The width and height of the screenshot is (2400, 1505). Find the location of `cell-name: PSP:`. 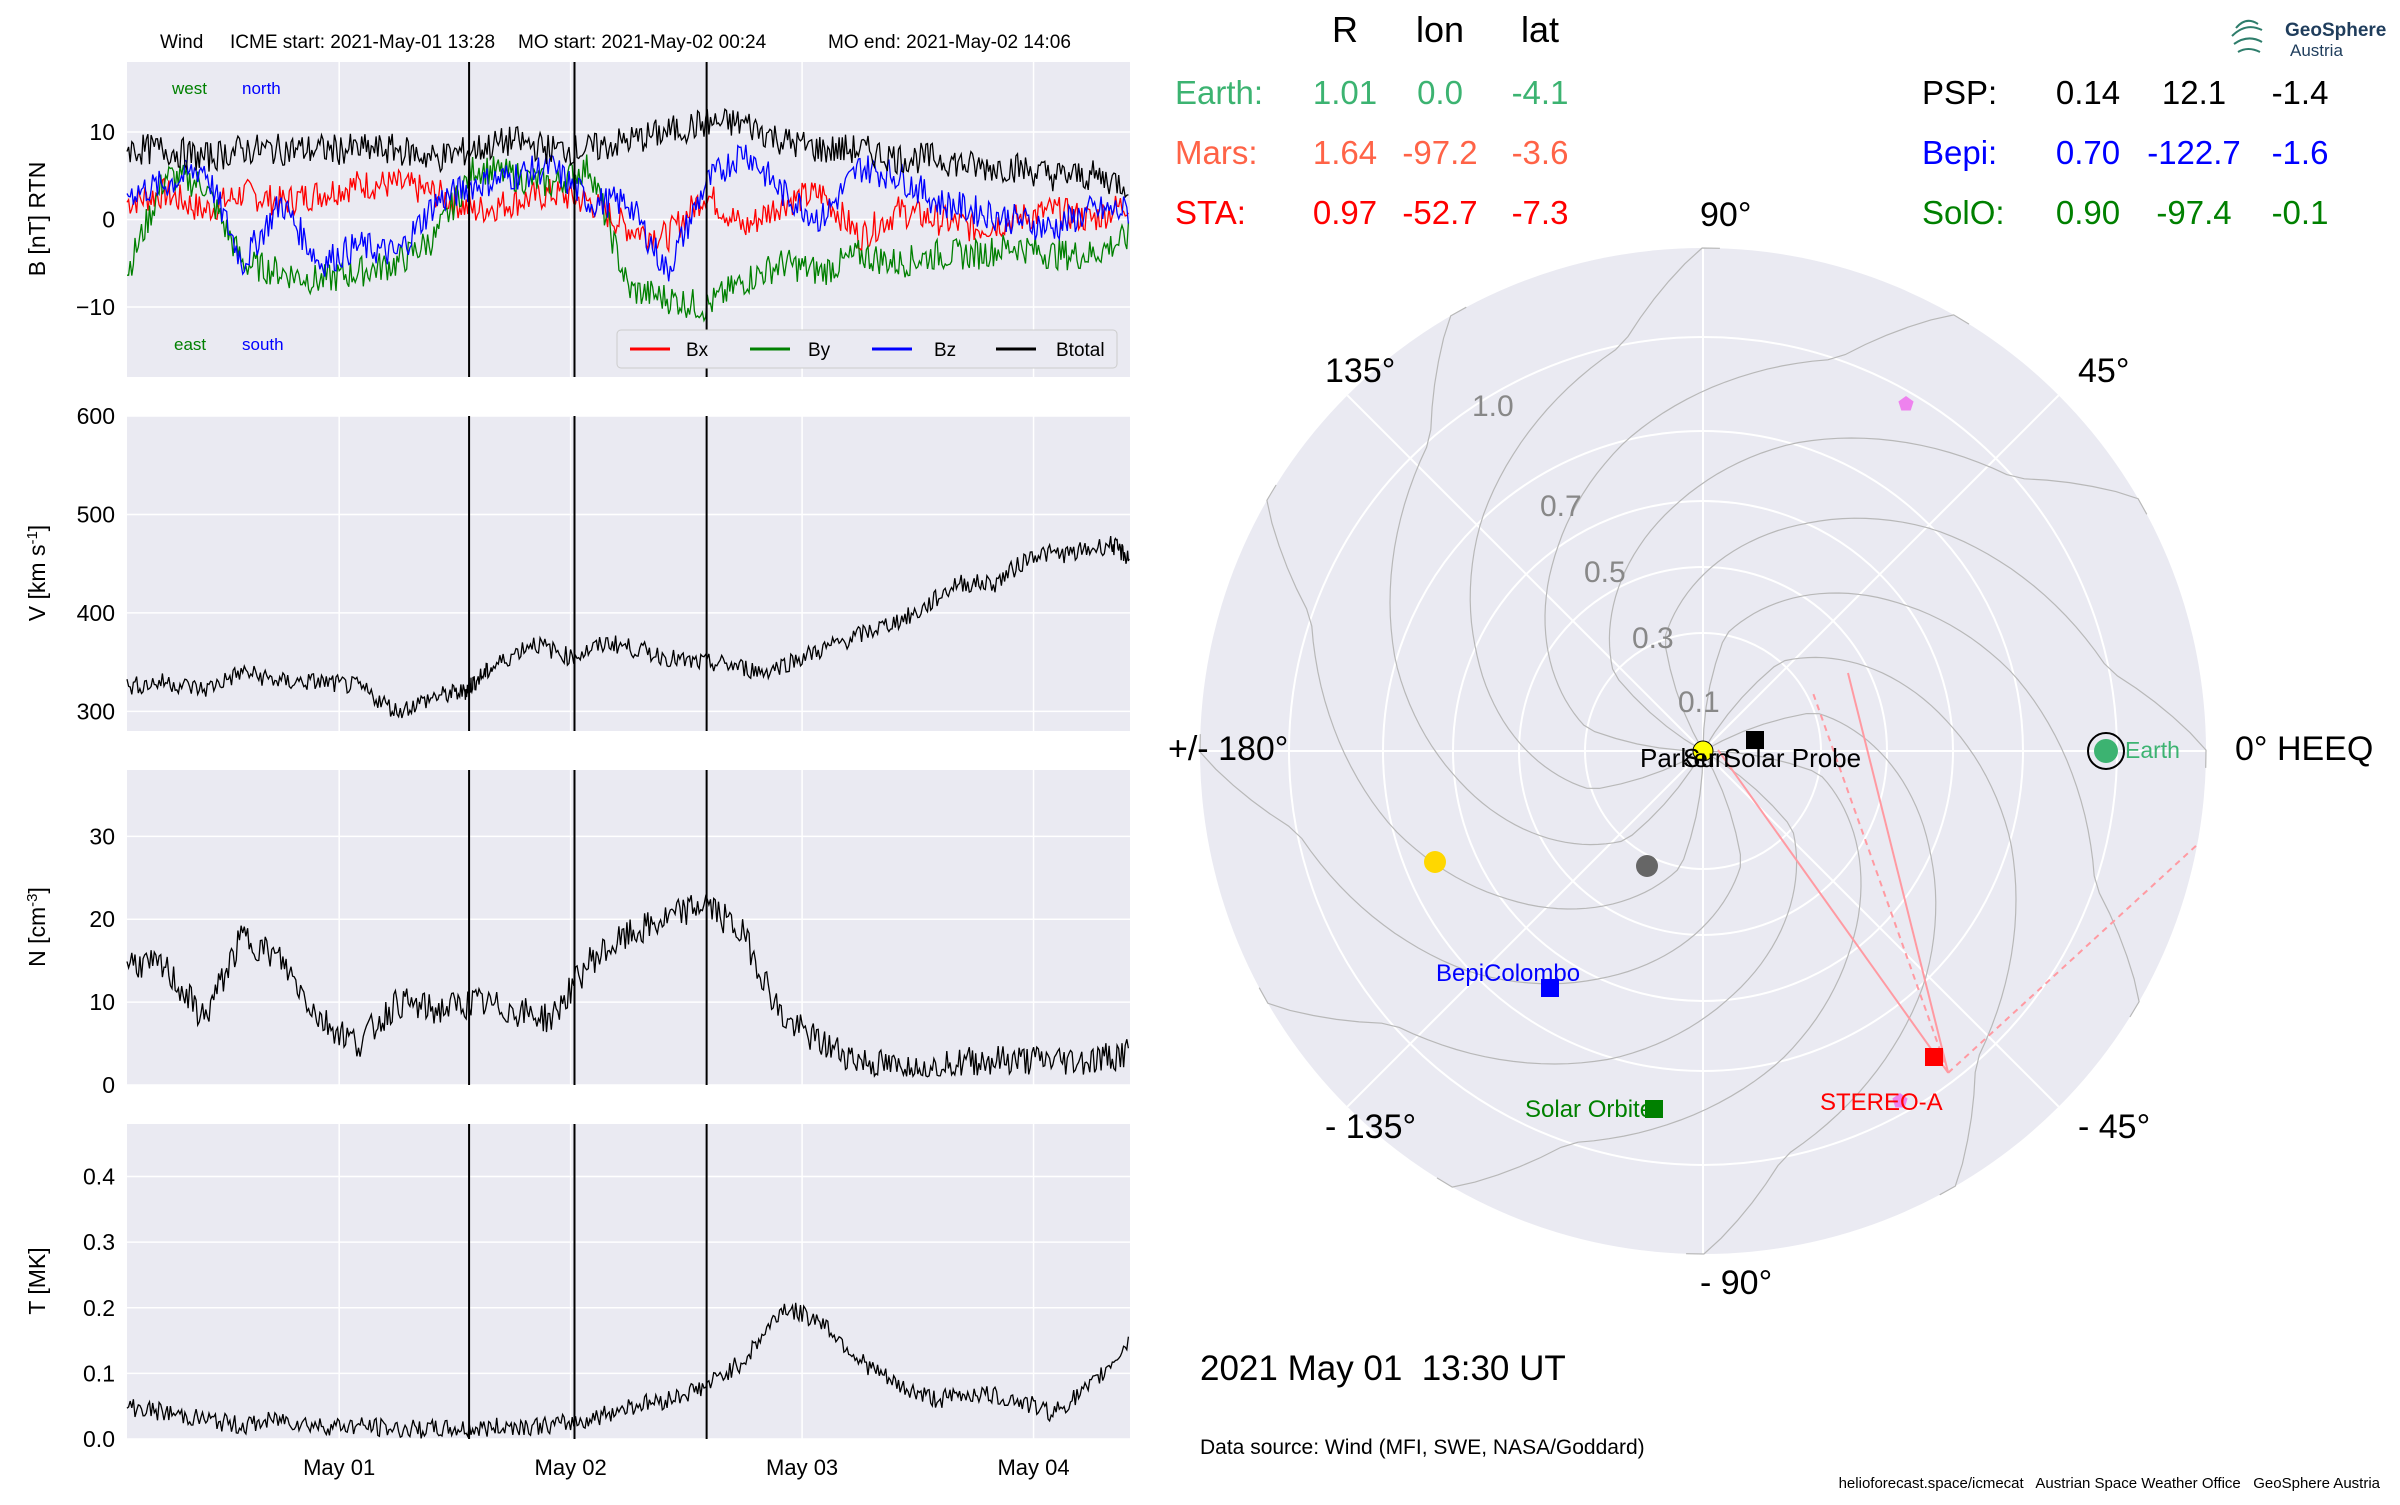

cell-name: PSP: is located at coordinates (1959, 92).